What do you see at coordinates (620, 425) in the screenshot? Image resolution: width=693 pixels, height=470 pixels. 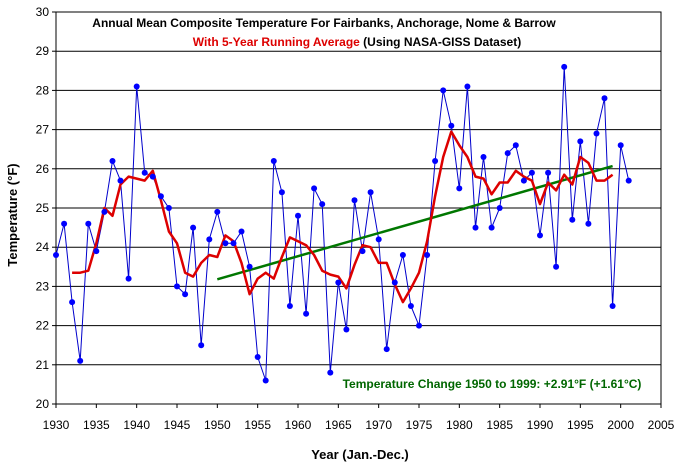 I see `x-tick-label: 2000` at bounding box center [620, 425].